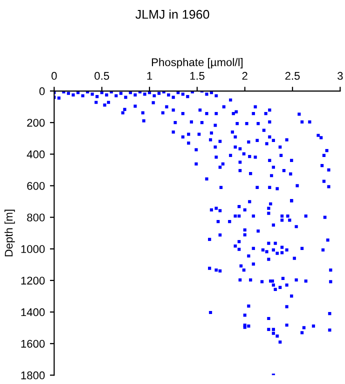 The height and width of the screenshot is (384, 345). Describe the element at coordinates (33, 375) in the screenshot. I see `y-tick-label: 1800` at that location.